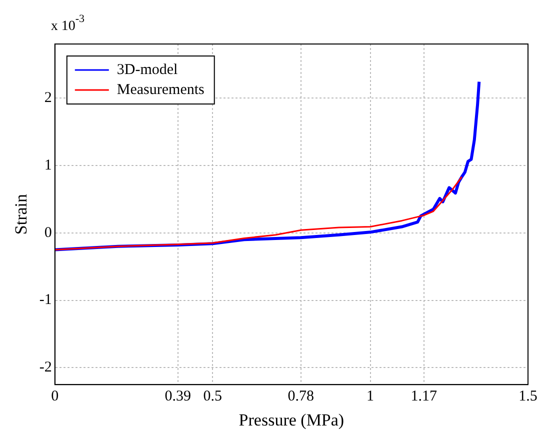 The image size is (550, 441). Describe the element at coordinates (45, 300) in the screenshot. I see `y-tick-label: -1` at that location.